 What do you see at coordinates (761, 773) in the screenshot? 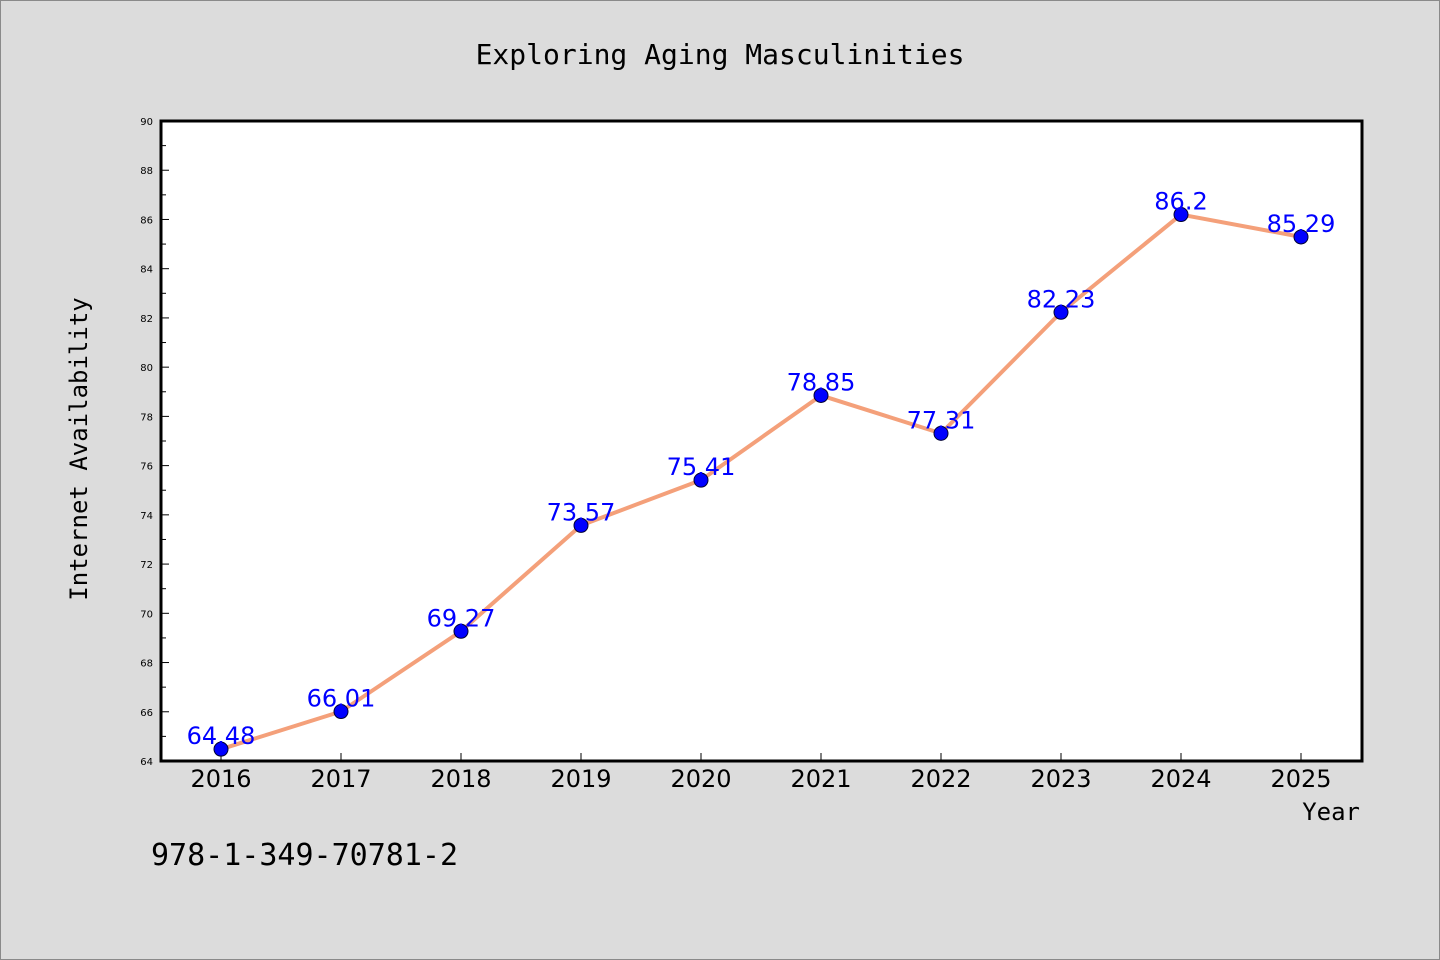
I see `x-axis-ticks: 2016 2017 2018 2019 2020 2021 2022 2023 2024 2025` at bounding box center [761, 773].